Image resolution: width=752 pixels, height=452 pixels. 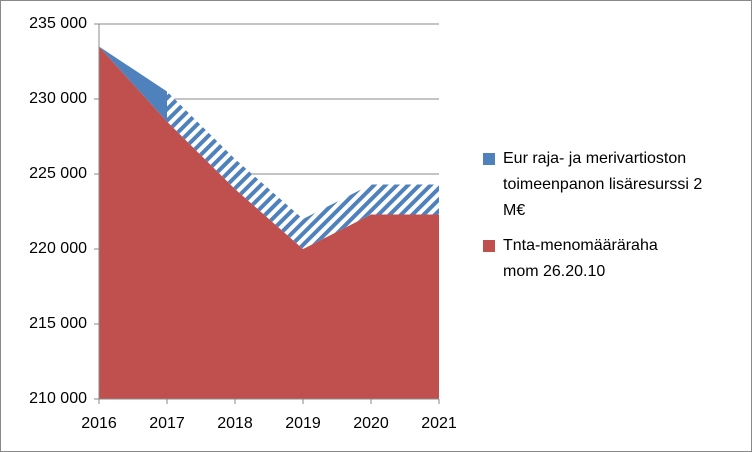 What do you see at coordinates (58, 98) in the screenshot?
I see `y-tick-label: 230 000` at bounding box center [58, 98].